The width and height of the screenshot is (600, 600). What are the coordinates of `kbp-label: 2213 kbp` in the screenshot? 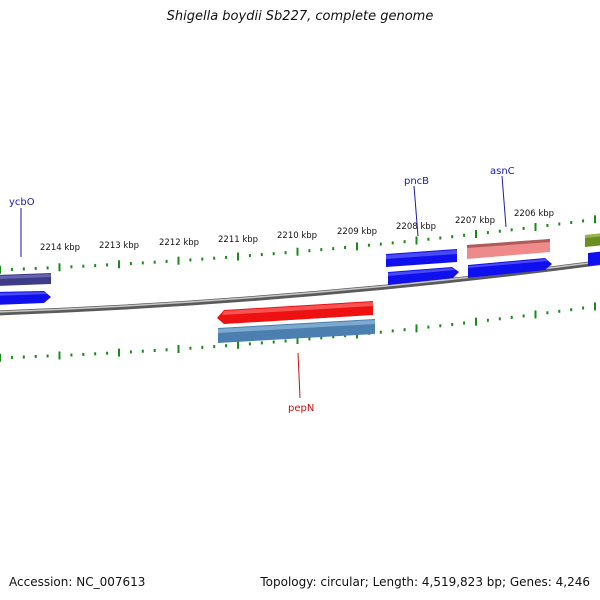 It's located at (119, 246).